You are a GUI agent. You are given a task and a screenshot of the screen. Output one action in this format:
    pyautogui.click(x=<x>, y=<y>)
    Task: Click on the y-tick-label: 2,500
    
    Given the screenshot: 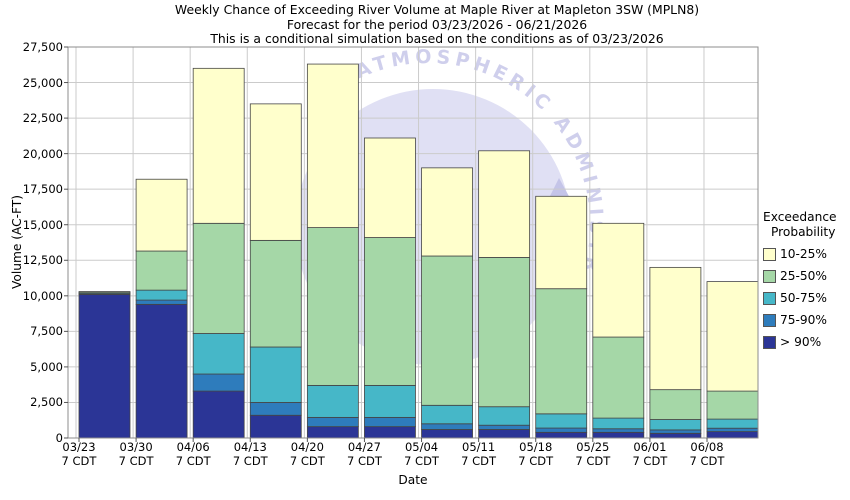 What is the action you would take?
    pyautogui.click(x=46, y=402)
    